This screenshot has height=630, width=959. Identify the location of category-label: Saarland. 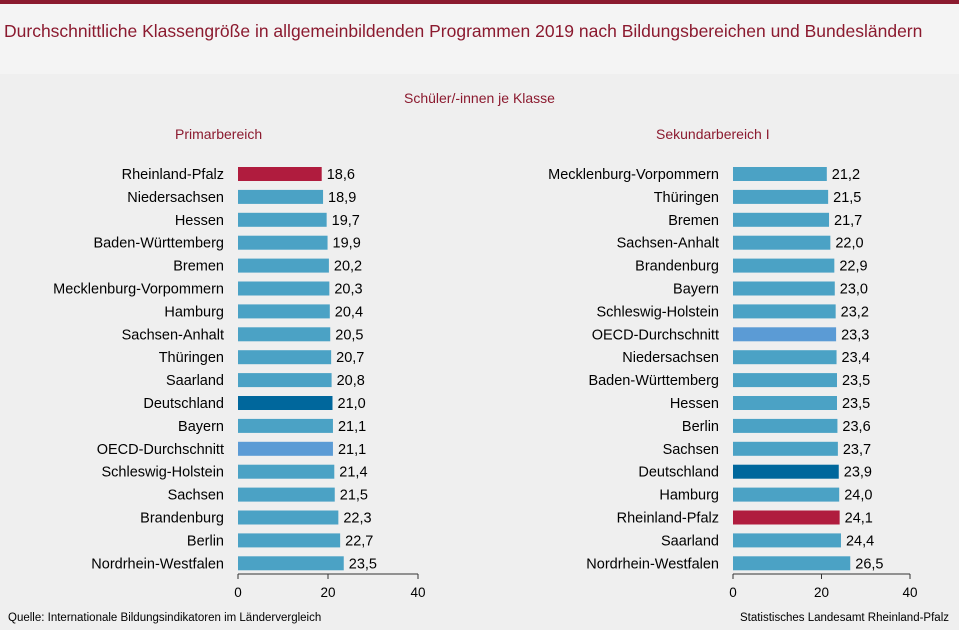
(195, 381).